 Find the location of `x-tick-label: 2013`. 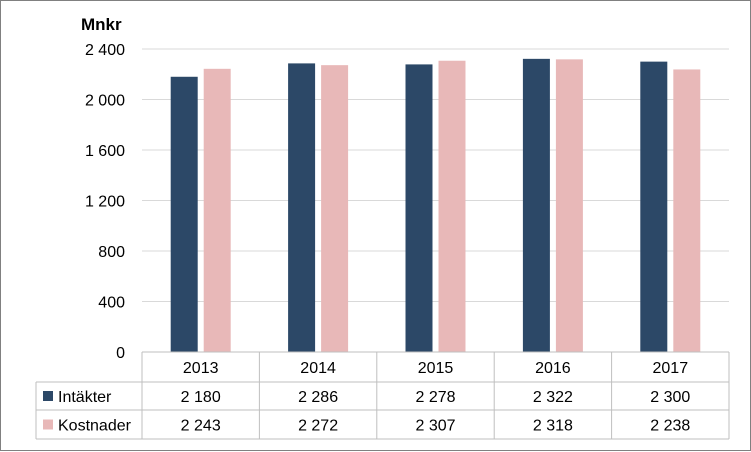

x-tick-label: 2013 is located at coordinates (201, 368).